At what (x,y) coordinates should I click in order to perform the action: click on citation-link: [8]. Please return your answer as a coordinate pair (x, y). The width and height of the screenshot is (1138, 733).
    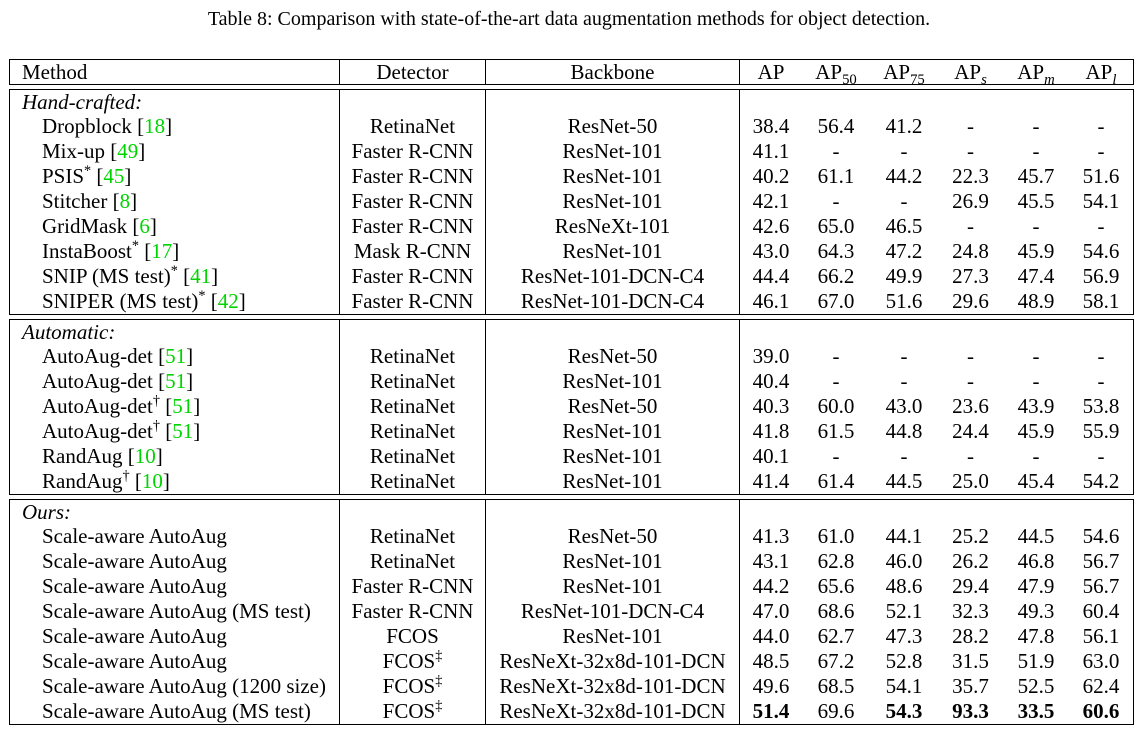
    Looking at the image, I should click on (125, 201).